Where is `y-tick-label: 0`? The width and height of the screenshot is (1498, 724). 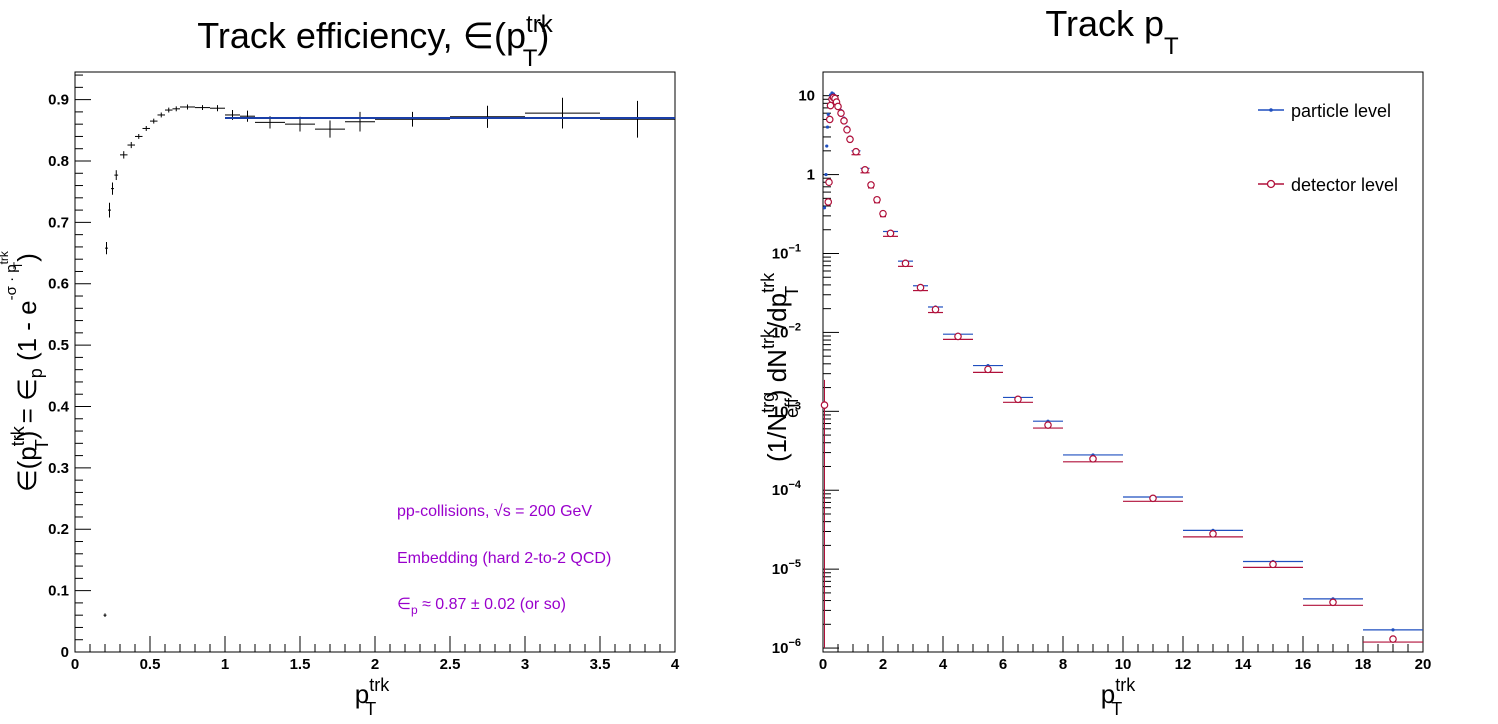
y-tick-label: 0 is located at coordinates (65, 652).